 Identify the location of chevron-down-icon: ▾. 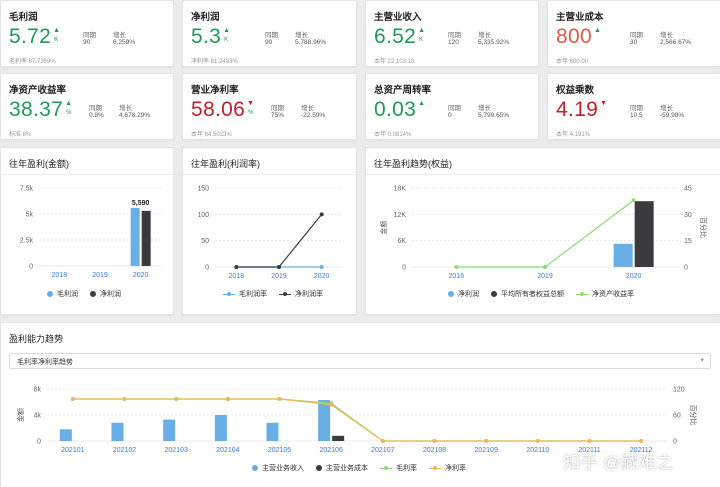
(702, 360).